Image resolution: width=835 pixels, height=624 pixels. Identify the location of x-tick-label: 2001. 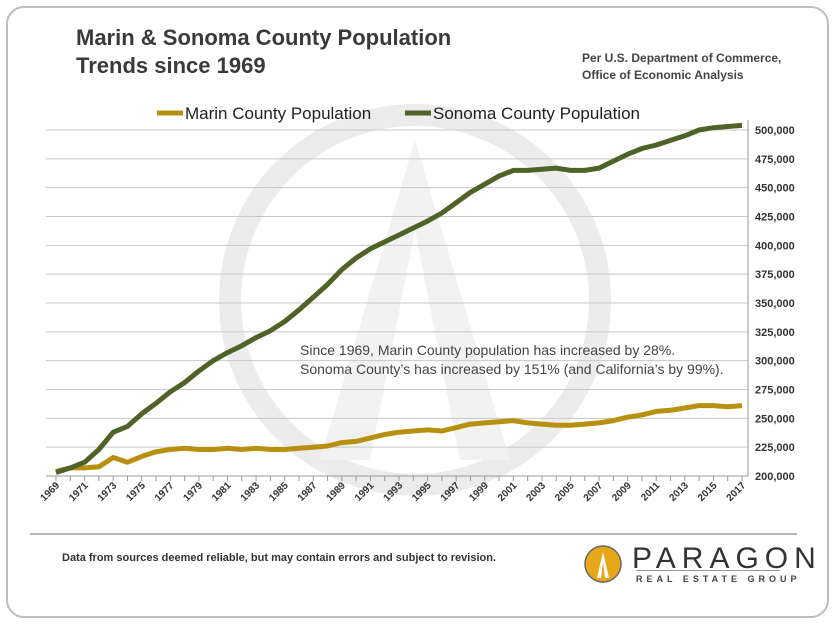
(508, 492).